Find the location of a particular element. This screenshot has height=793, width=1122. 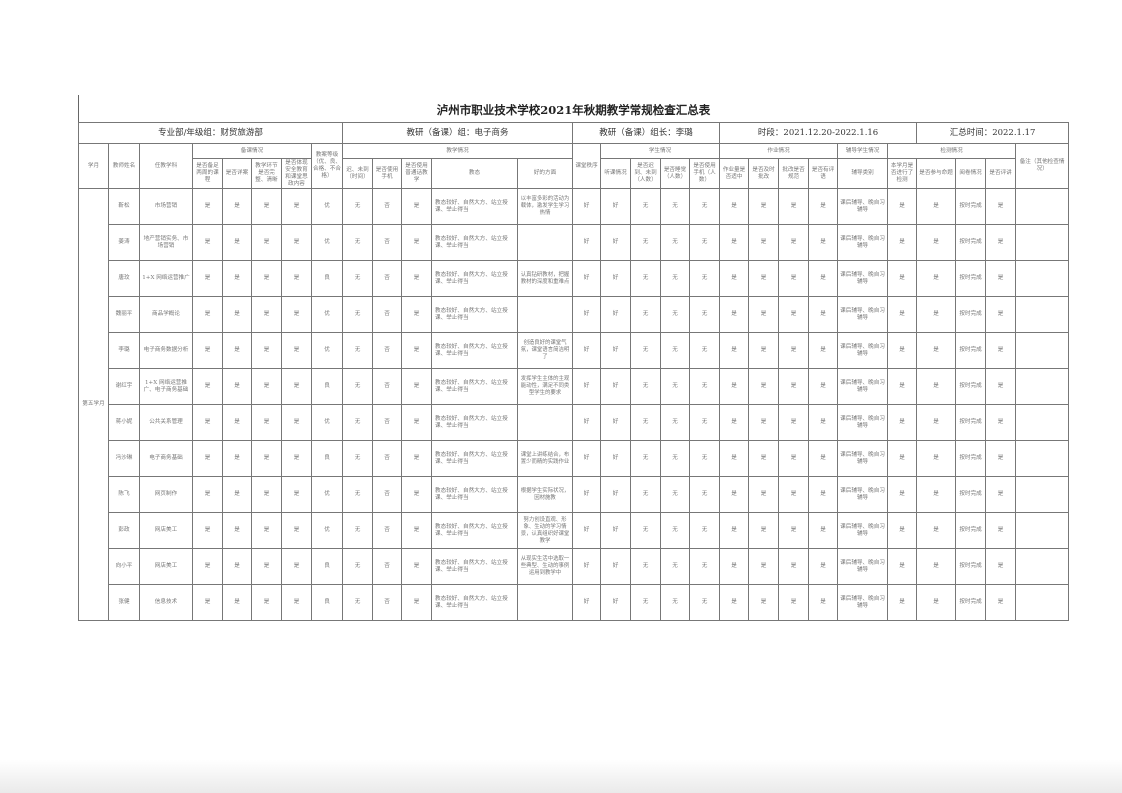

header-student: 是否迟到、未到（人数） is located at coordinates (646, 173).